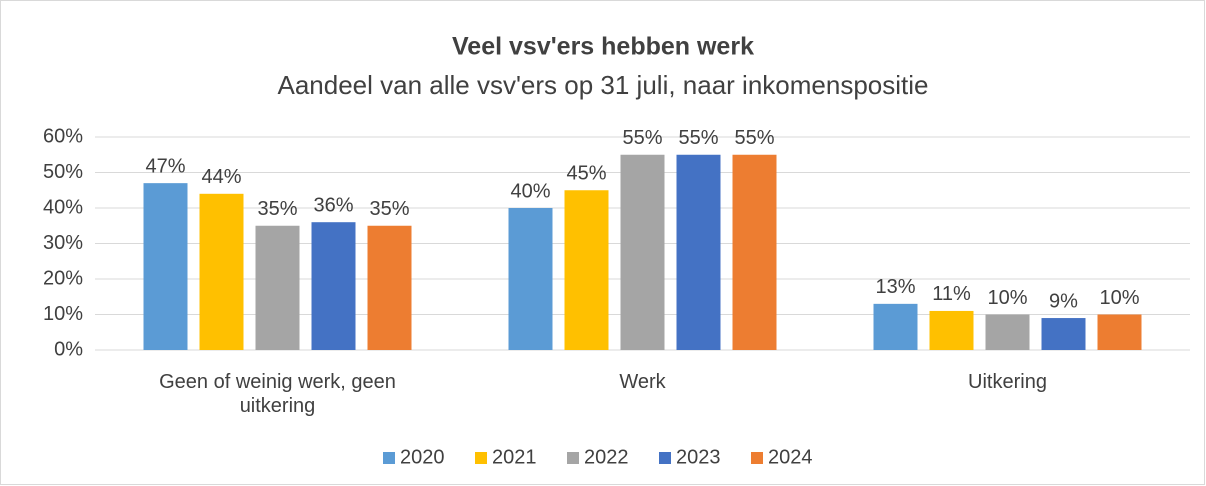 The width and height of the screenshot is (1206, 486). Describe the element at coordinates (221, 177) in the screenshot. I see `data-label: 44%` at that location.